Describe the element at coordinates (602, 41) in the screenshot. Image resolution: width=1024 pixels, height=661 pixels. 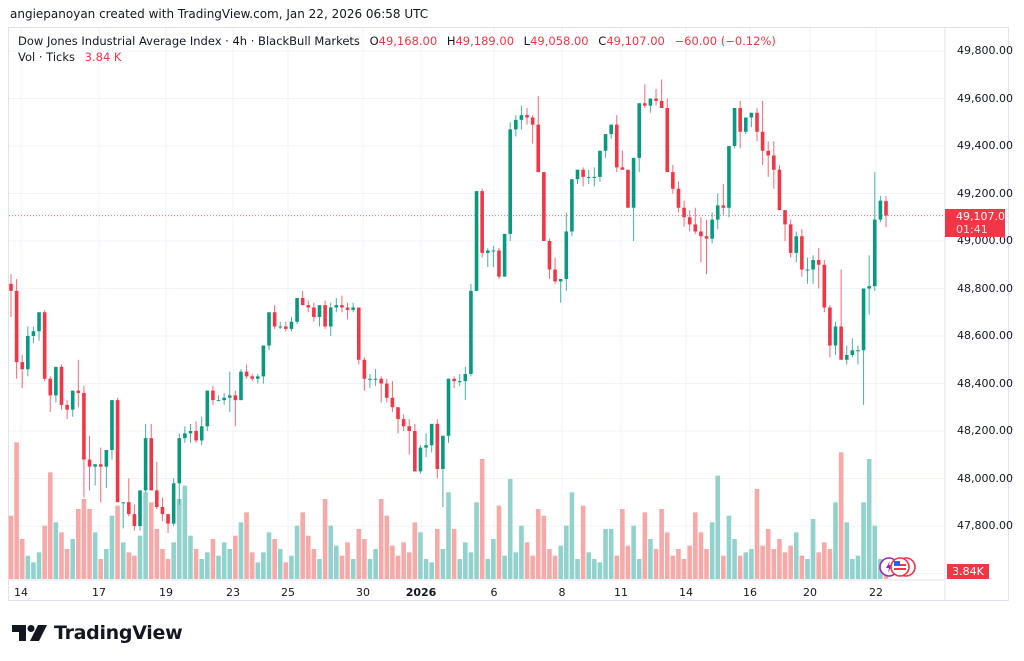
I see `legend-close-label: C` at that location.